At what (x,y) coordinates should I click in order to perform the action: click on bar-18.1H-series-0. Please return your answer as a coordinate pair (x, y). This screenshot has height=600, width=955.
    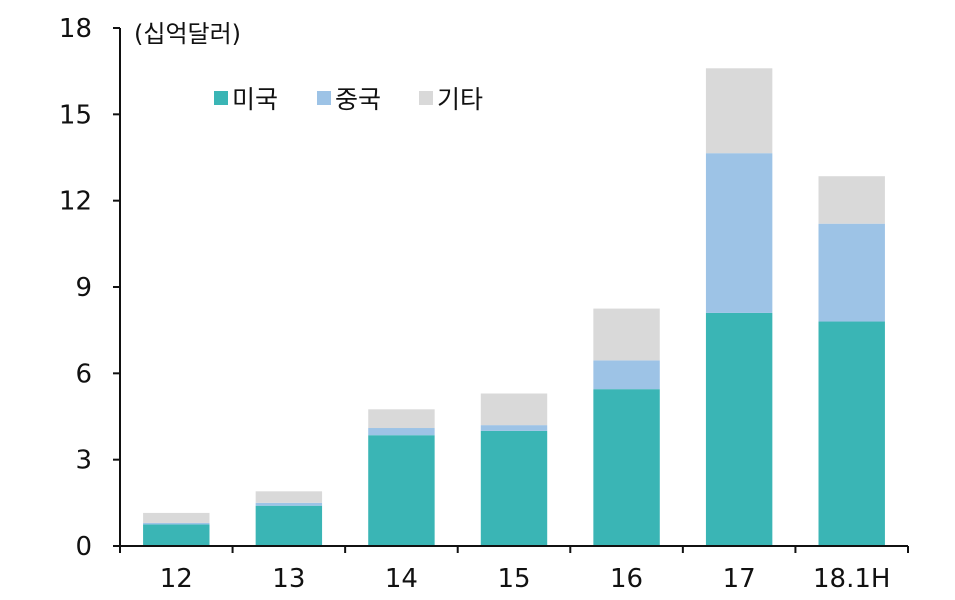
    Looking at the image, I should click on (851, 433).